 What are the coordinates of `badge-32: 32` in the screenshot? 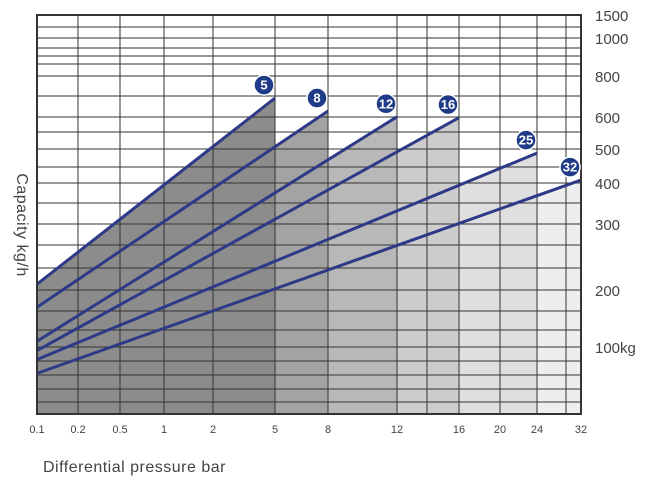 It's located at (570, 167).